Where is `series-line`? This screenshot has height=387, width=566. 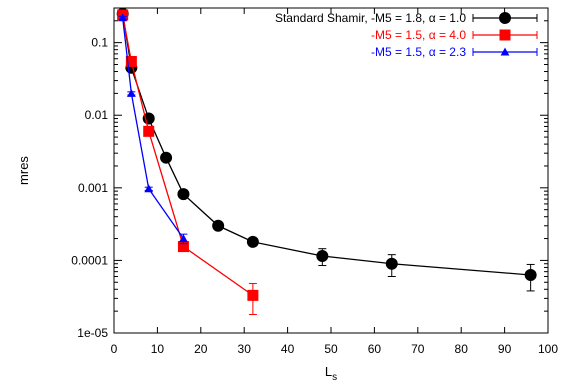
series-line is located at coordinates (153, 128).